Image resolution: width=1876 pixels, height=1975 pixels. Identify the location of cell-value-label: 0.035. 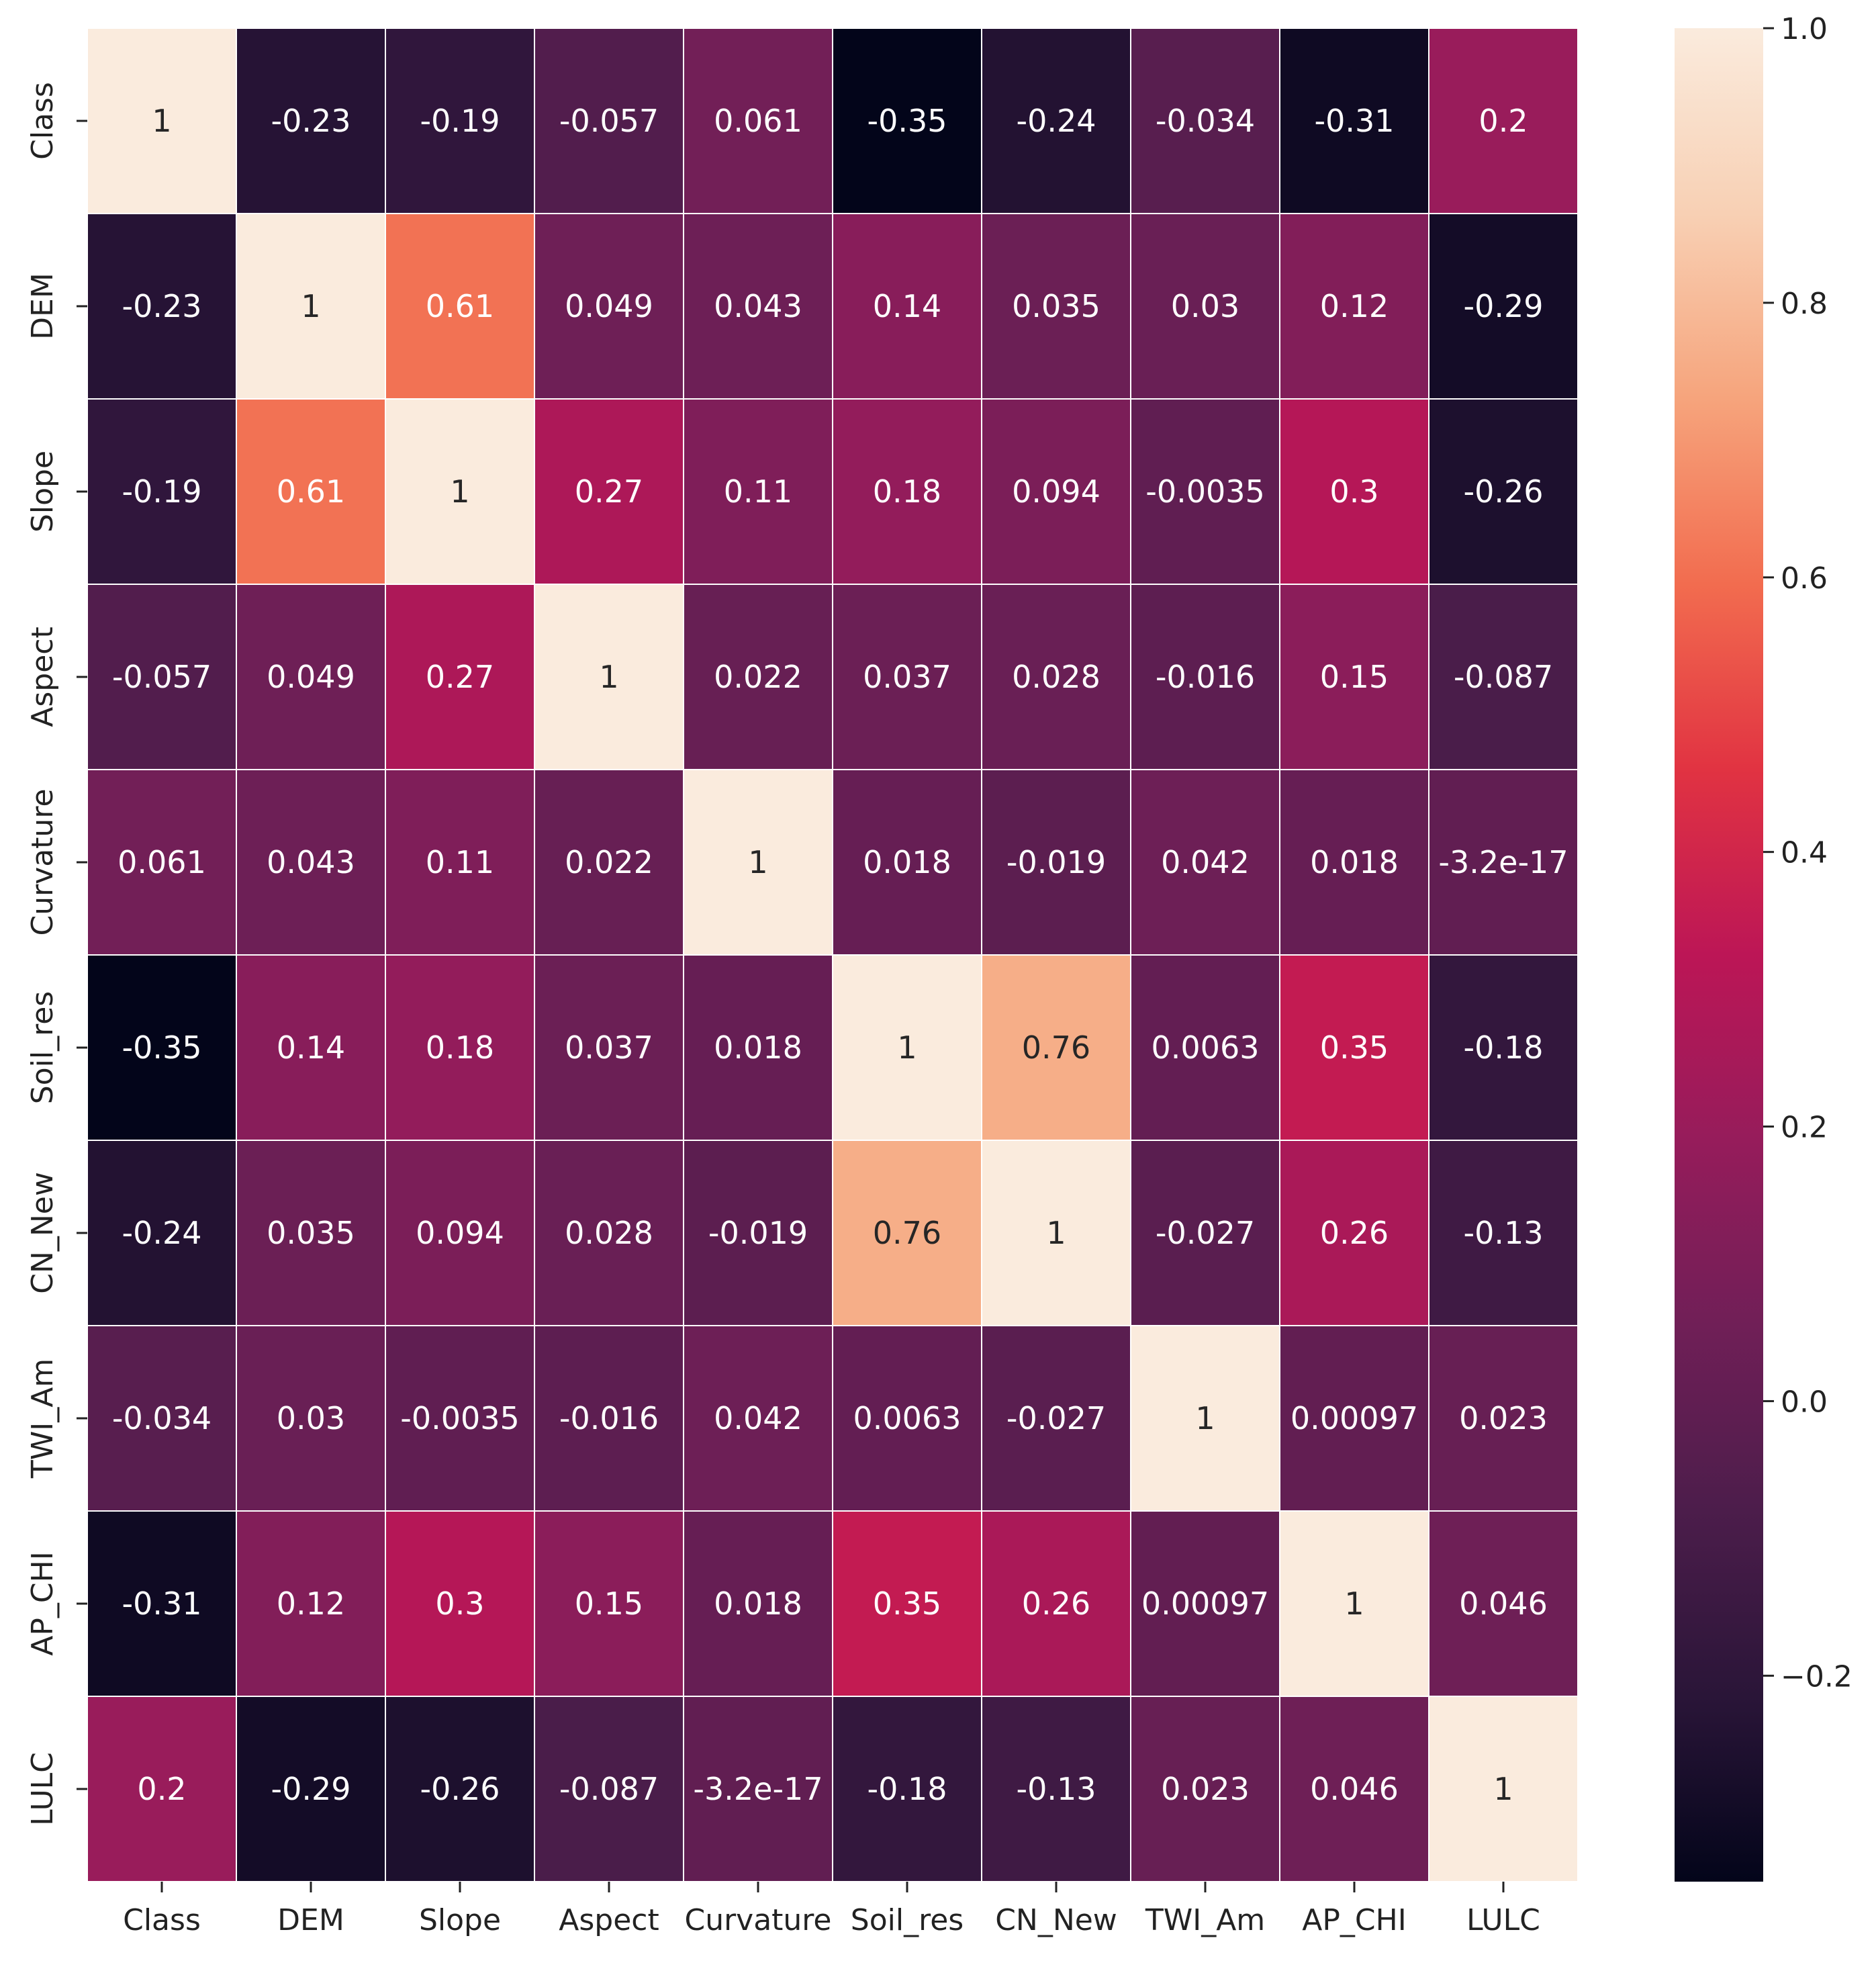
(1056, 306).